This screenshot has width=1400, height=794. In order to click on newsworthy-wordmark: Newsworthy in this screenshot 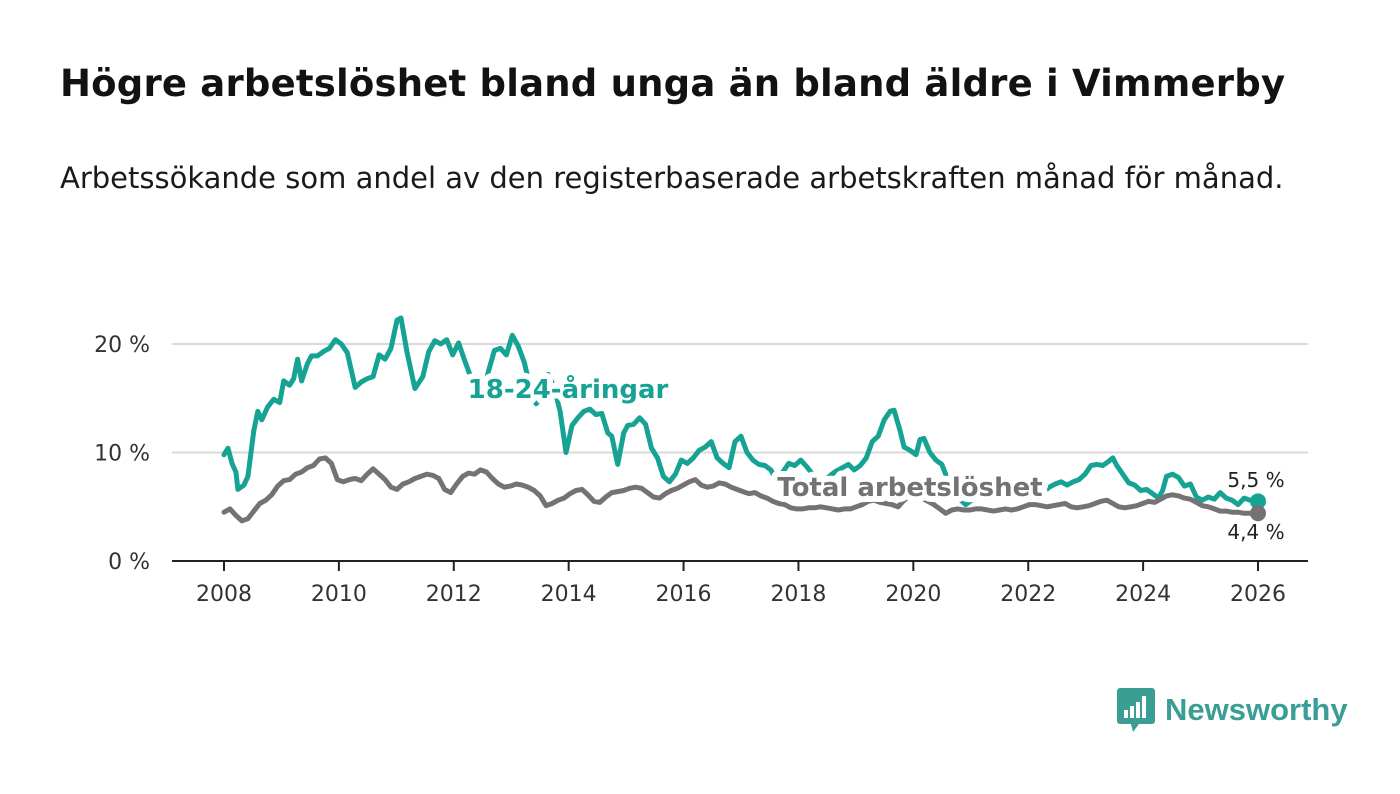, I will do `click(1256, 709)`.